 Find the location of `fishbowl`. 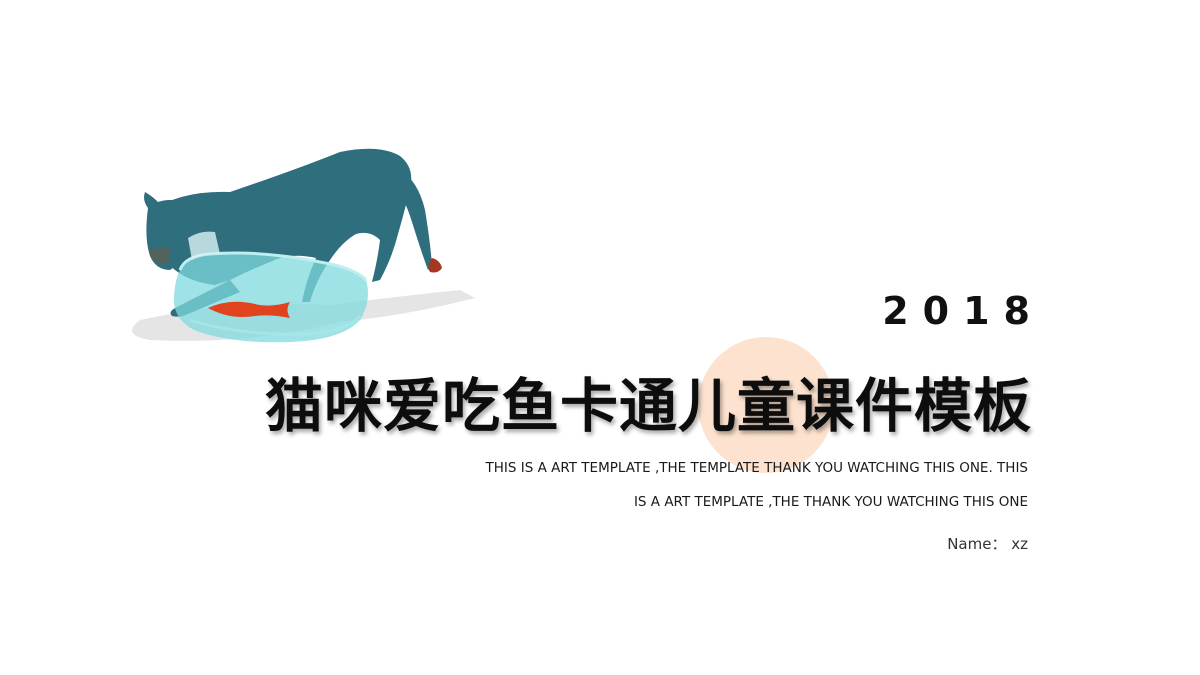

fishbowl is located at coordinates (270, 287).